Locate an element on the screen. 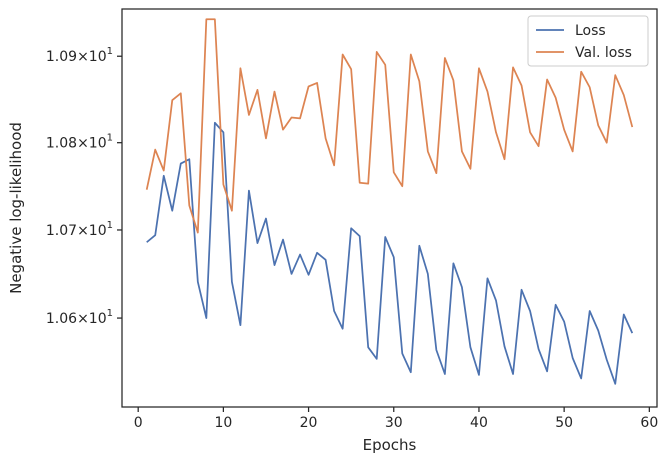 This screenshot has width=666, height=463. x-tick-label: 50 is located at coordinates (564, 423).